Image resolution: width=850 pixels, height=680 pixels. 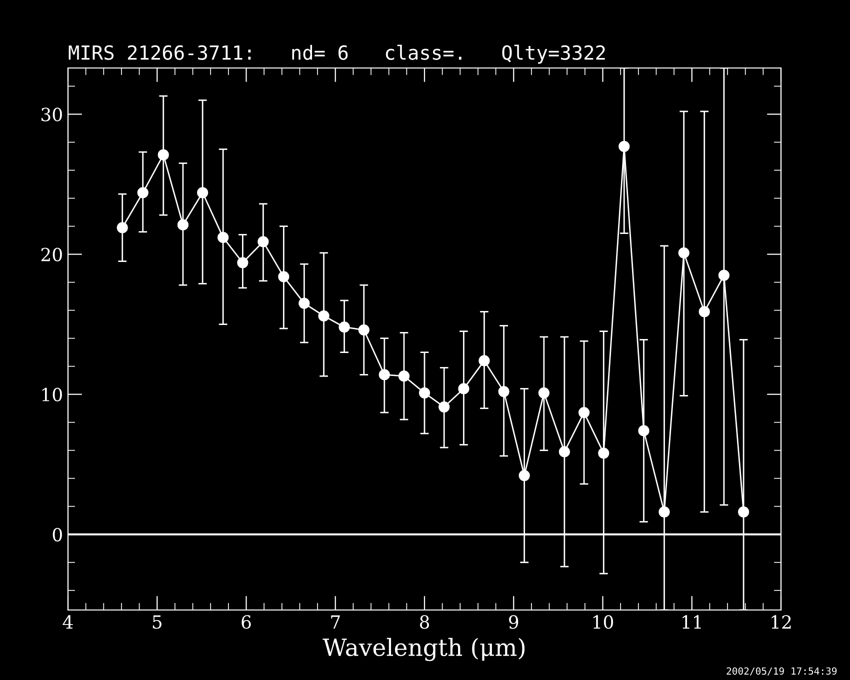 I want to click on x-tick-label: 12, so click(x=781, y=622).